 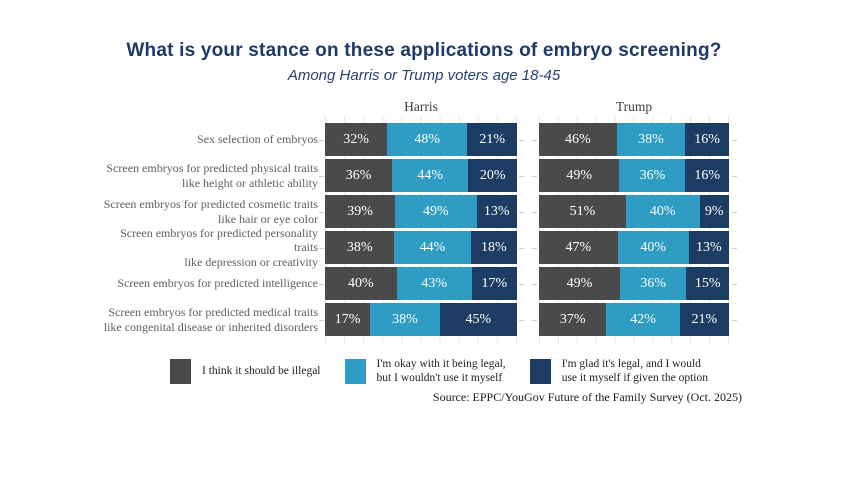 What do you see at coordinates (496, 211) in the screenshot?
I see `bar-value: 13%` at bounding box center [496, 211].